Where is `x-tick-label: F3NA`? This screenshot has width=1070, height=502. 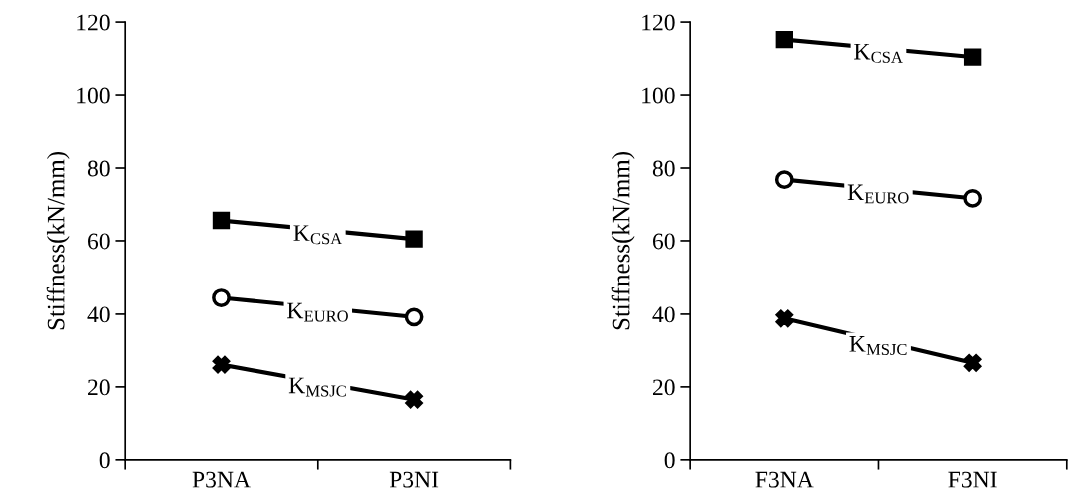 x-tick-label: F3NA is located at coordinates (784, 479).